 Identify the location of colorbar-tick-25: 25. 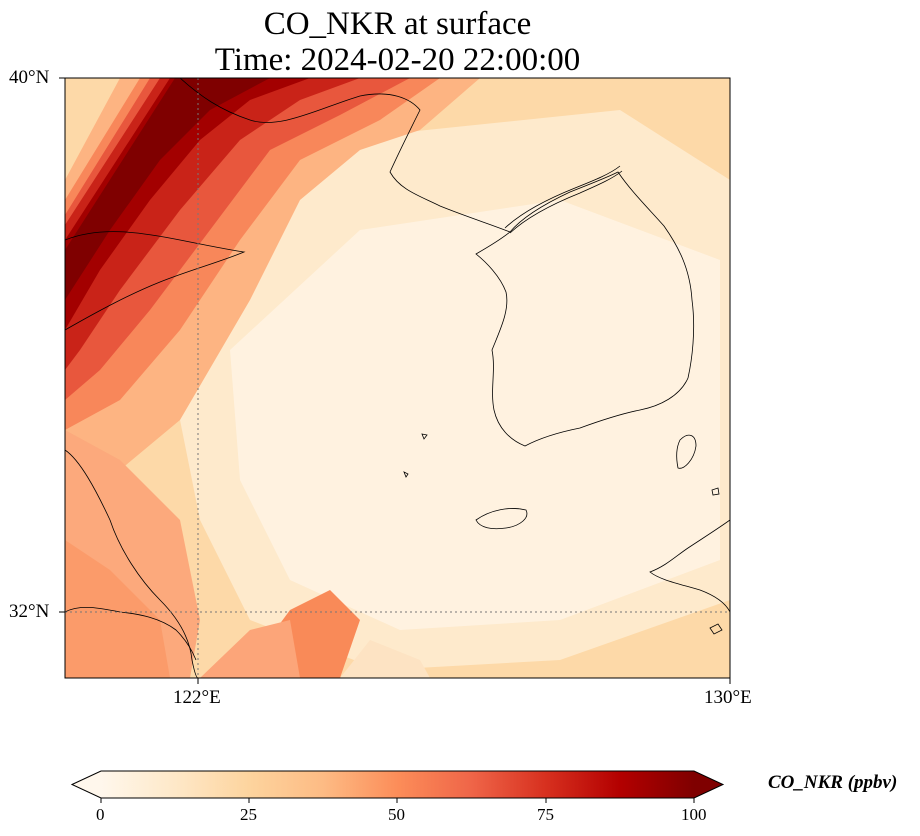
(248, 814).